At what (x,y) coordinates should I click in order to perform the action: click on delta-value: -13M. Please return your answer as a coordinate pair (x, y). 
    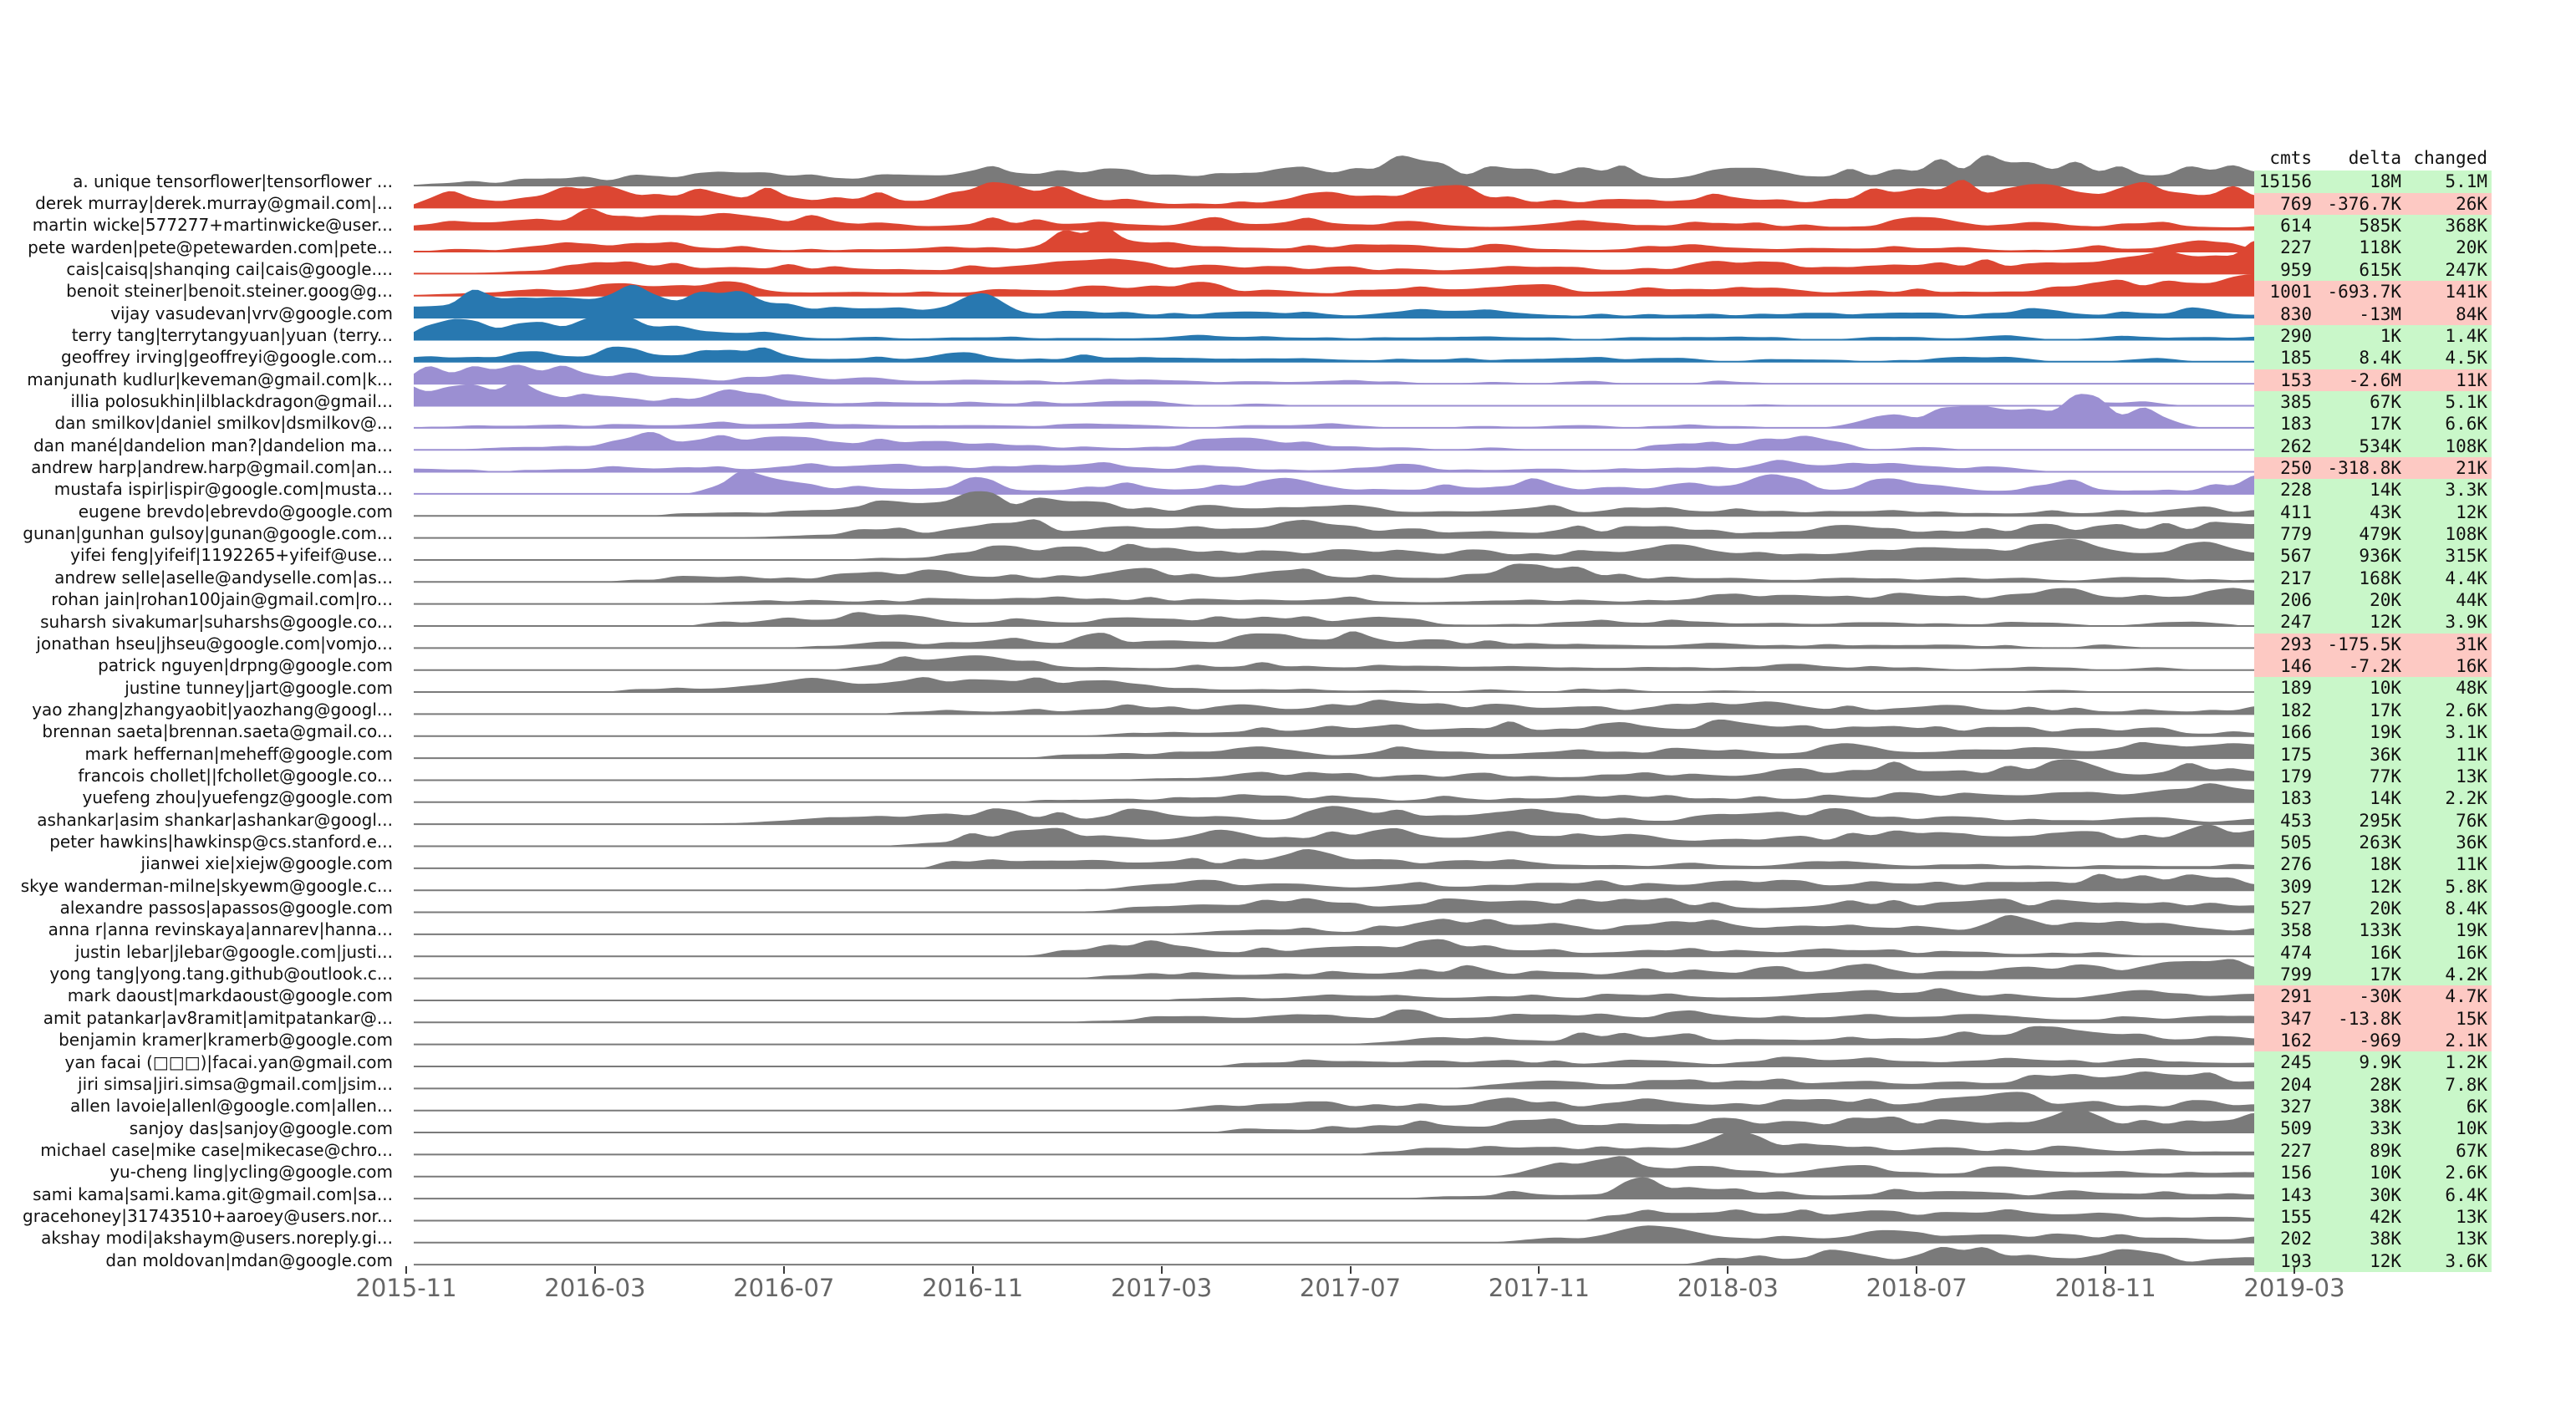
    Looking at the image, I should click on (2380, 313).